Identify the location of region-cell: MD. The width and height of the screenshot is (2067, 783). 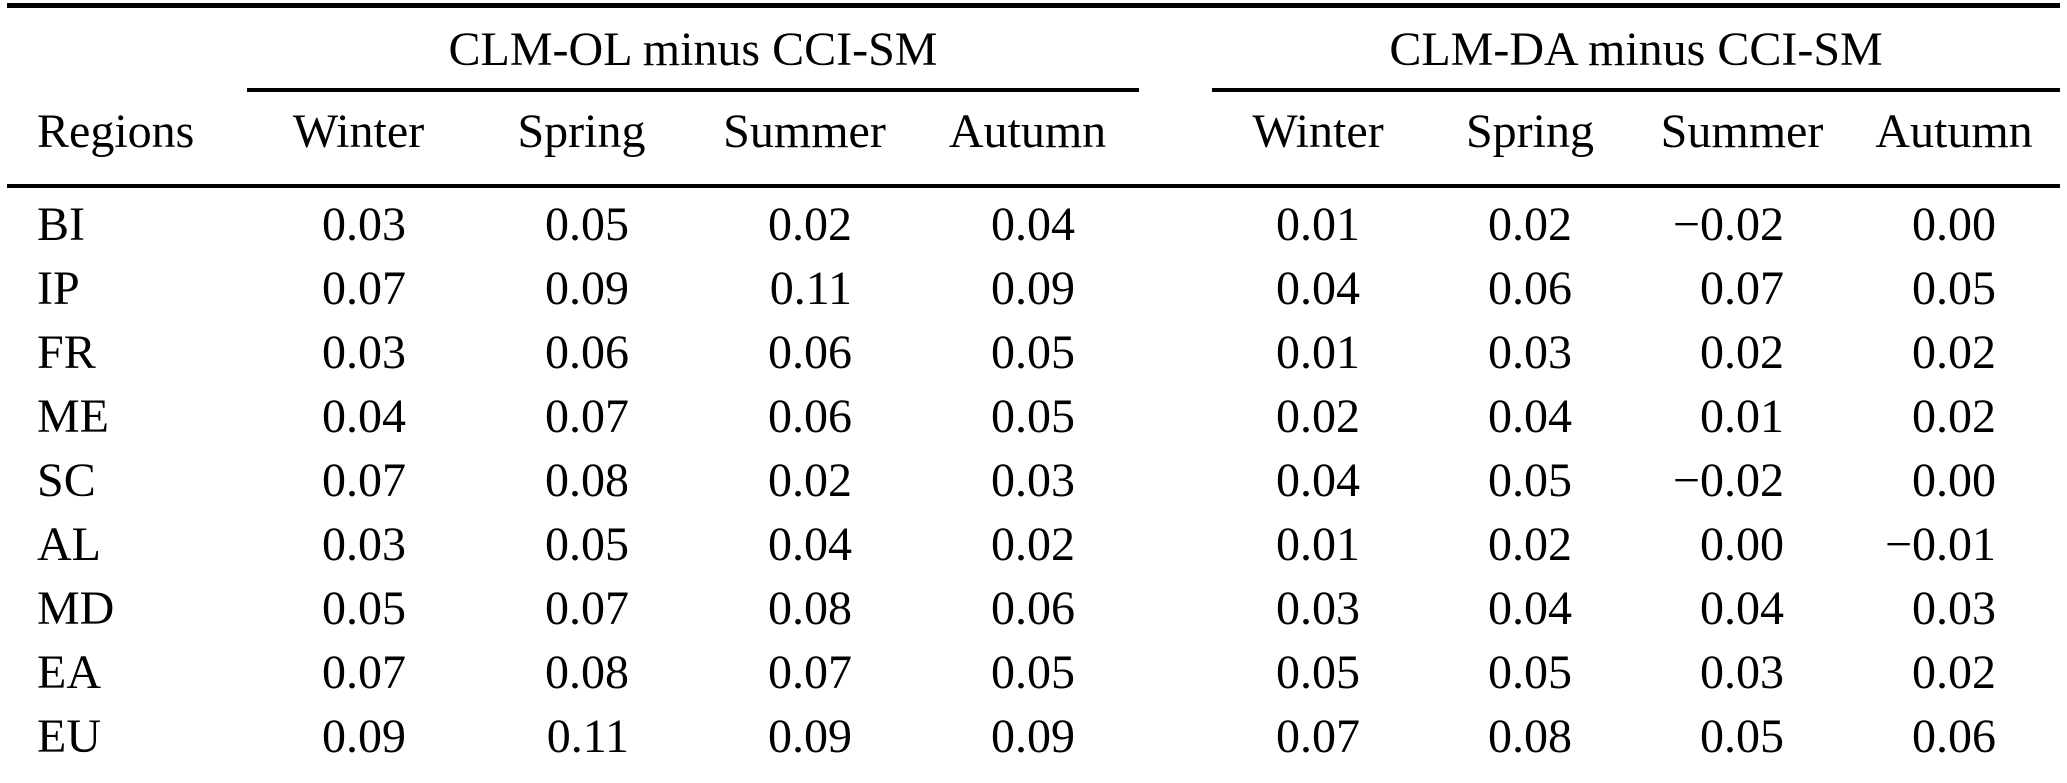
(76, 608).